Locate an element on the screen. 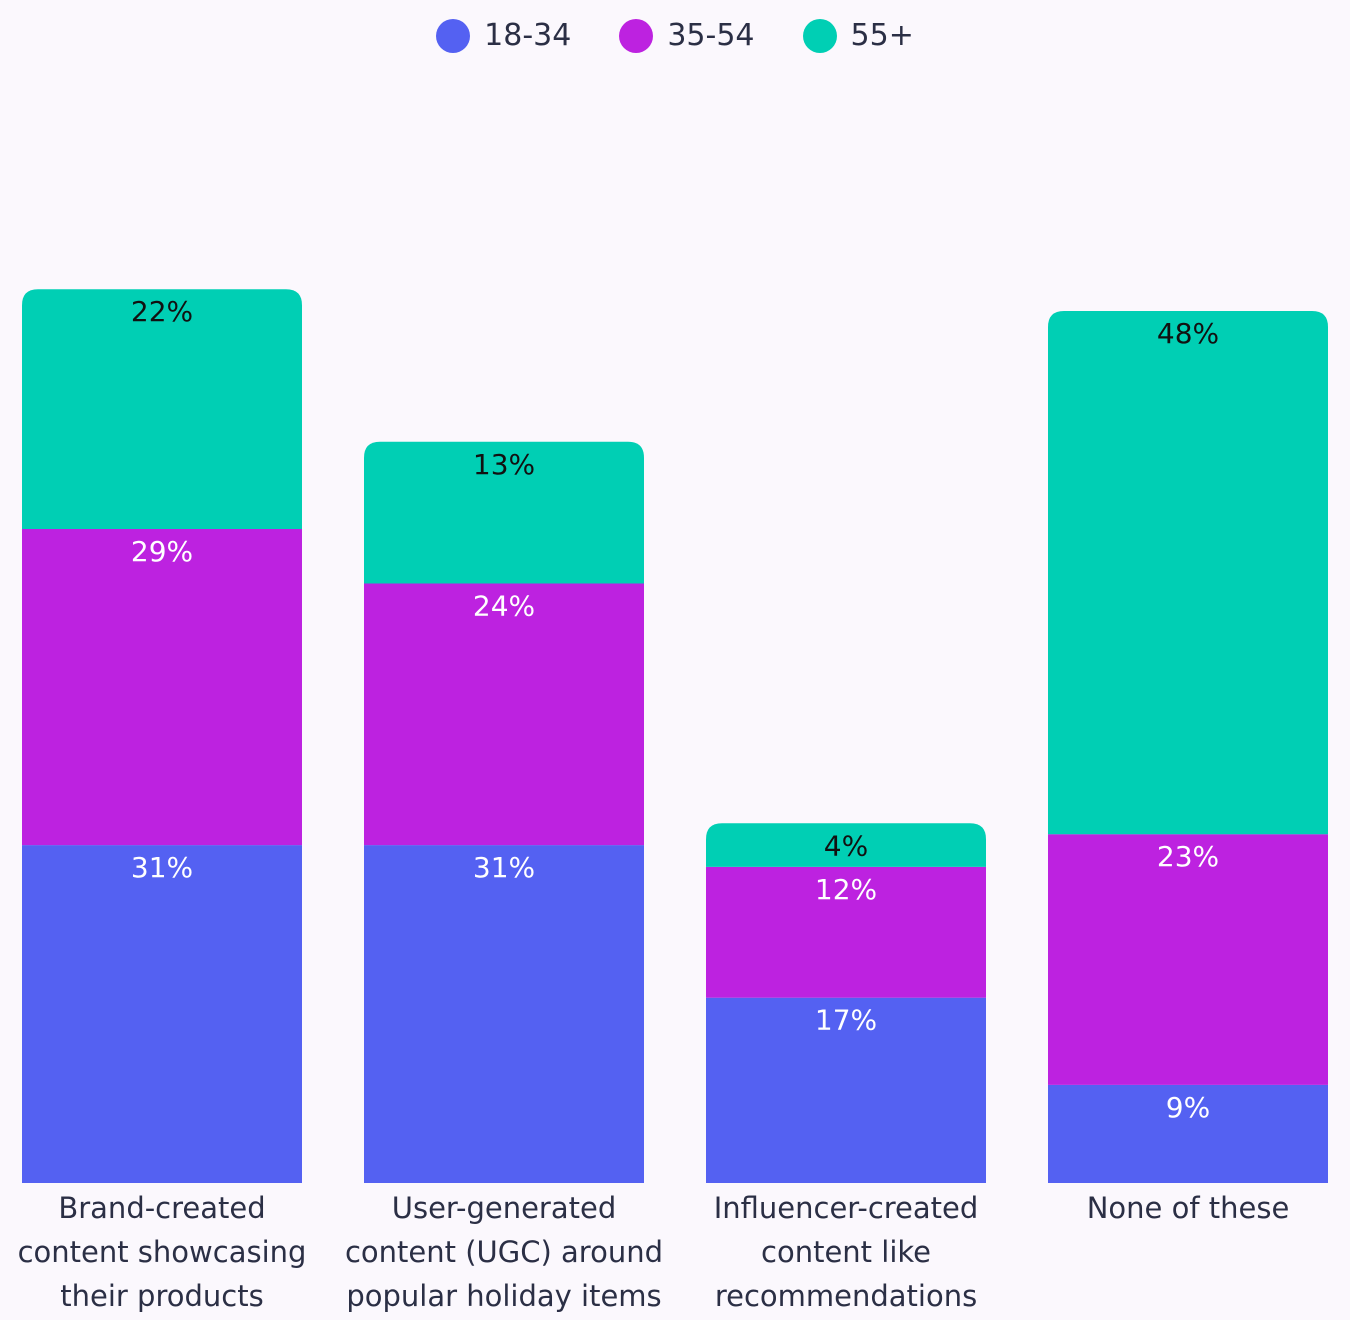  data-label-35-54-cat-1: 29% is located at coordinates (162, 551).